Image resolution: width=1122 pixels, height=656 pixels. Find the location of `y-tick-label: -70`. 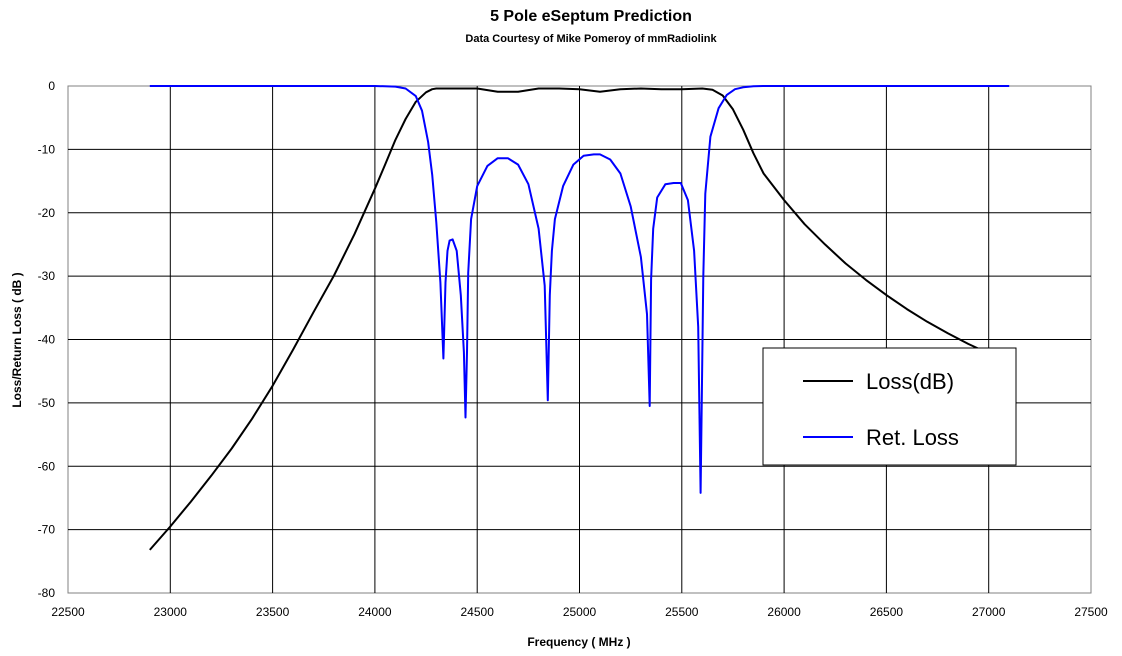

y-tick-label: -70 is located at coordinates (47, 530).